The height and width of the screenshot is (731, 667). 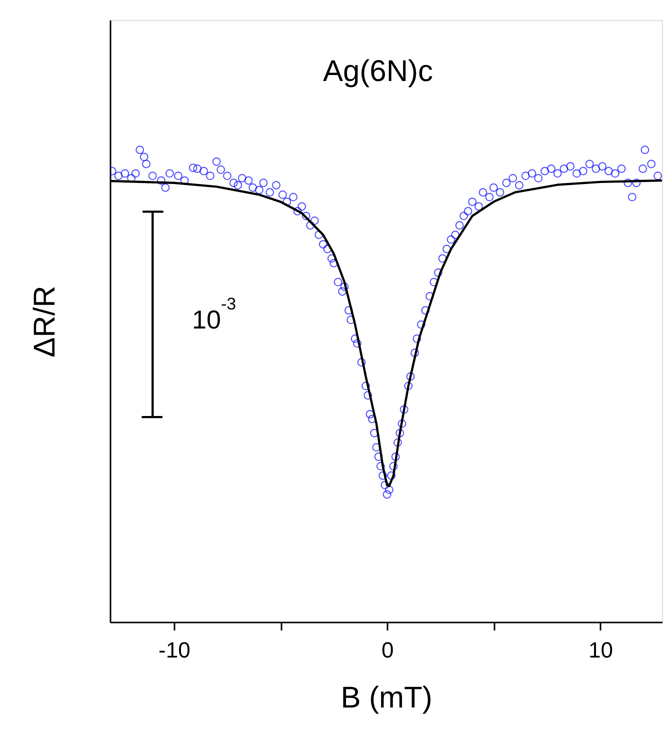 I want to click on x-tick-label: 0, so click(x=387, y=650).